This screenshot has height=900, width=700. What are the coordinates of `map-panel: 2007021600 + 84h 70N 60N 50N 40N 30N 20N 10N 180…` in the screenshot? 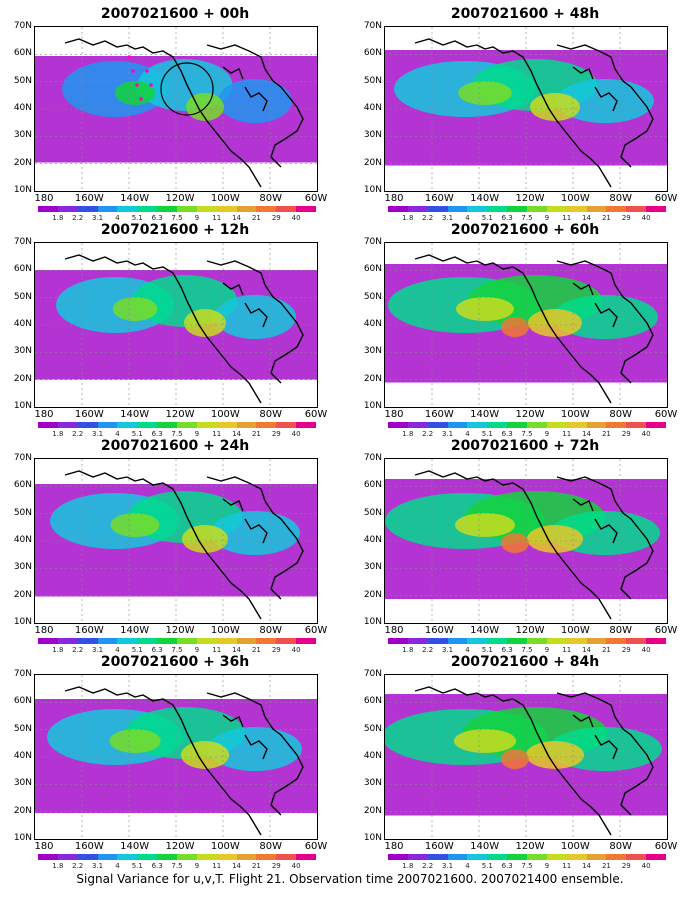 It's located at (525, 762).